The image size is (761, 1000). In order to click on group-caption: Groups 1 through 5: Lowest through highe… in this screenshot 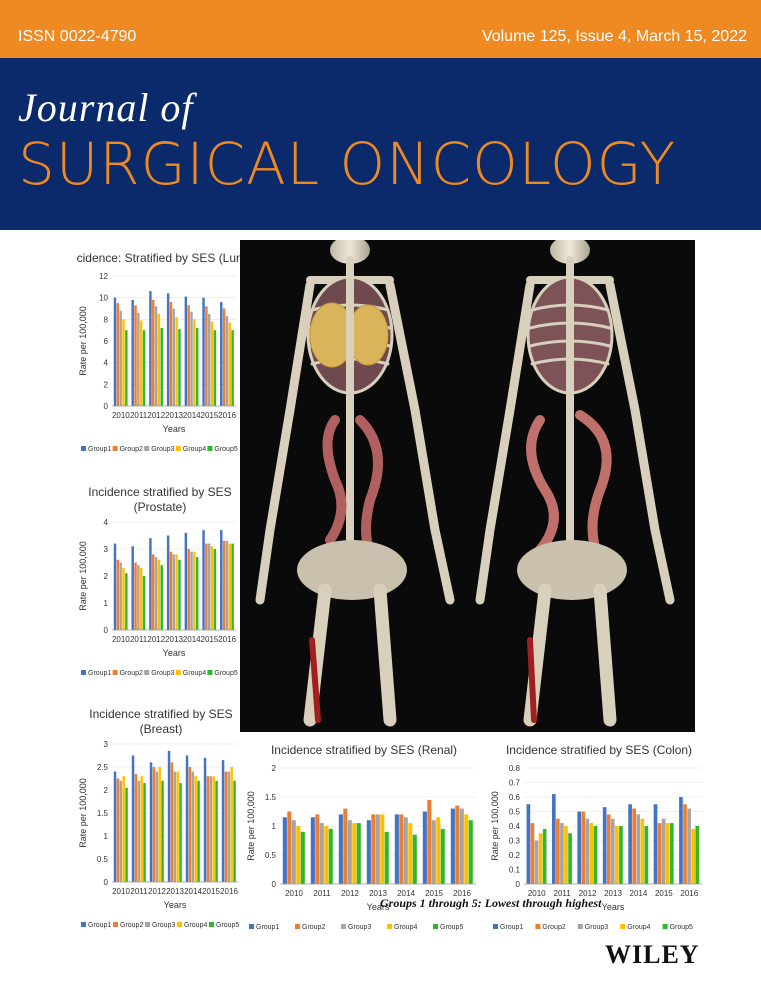, I will do `click(491, 903)`.